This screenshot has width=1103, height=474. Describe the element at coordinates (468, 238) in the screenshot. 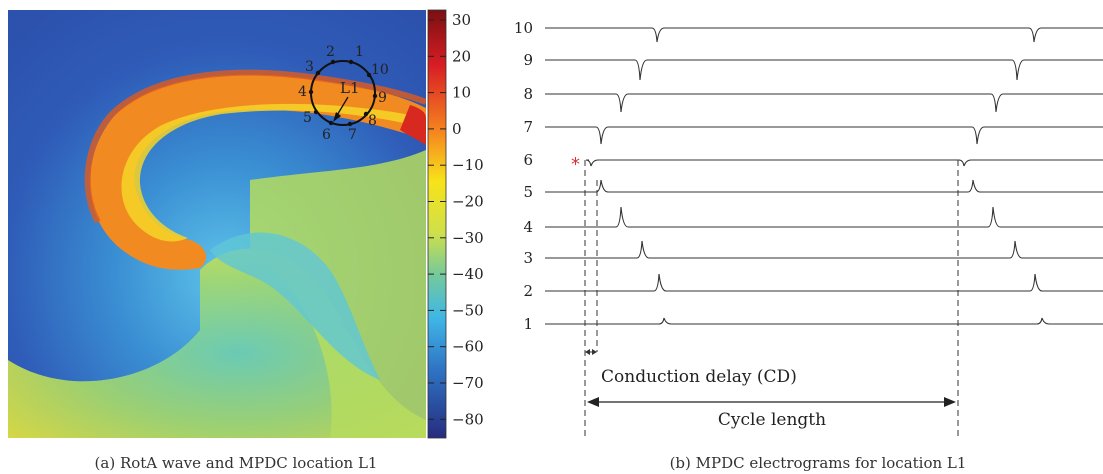

I see `colorbar-tick-label: −30` at that location.